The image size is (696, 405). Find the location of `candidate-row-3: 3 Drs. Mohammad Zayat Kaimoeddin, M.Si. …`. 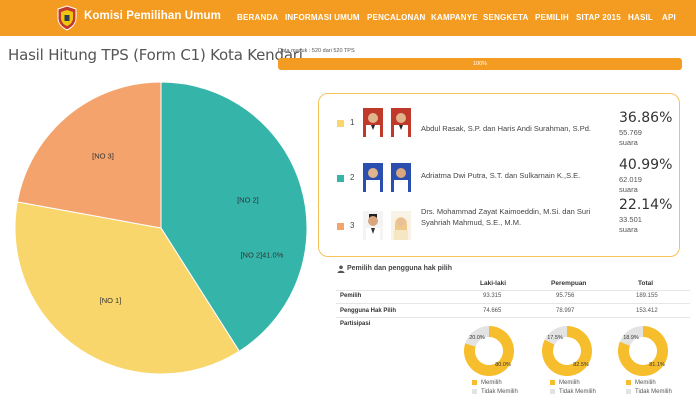

candidate-row-3: 3 Drs. Mohammad Zayat Kaimoeddin, M.Si. … is located at coordinates (500, 219).